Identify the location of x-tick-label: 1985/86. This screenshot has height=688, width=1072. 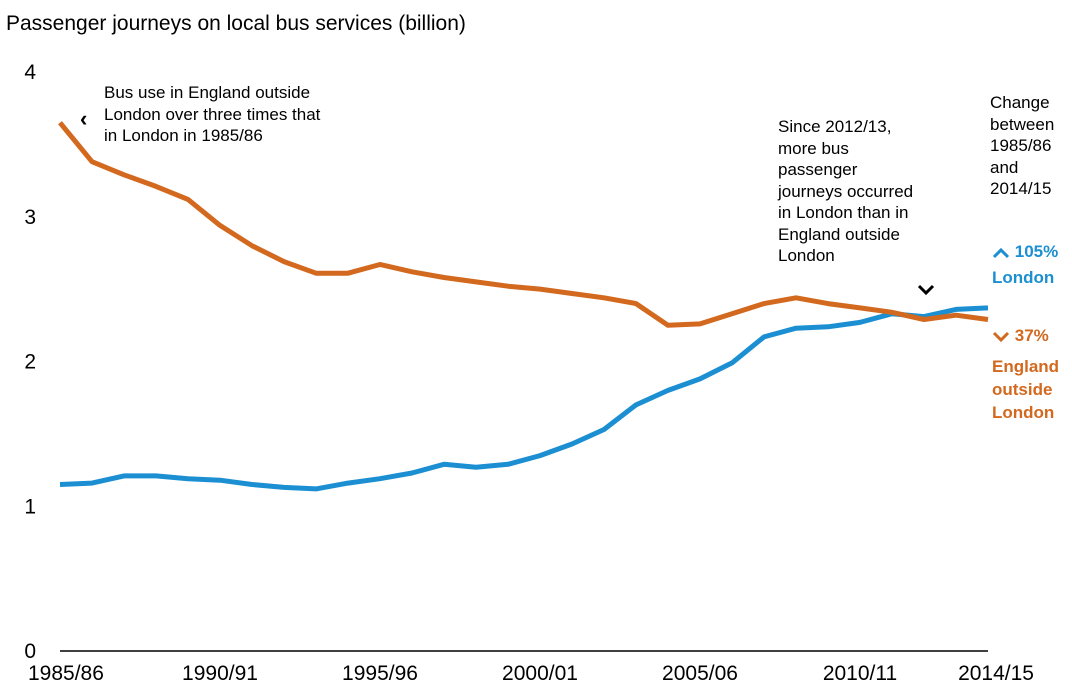
(66, 673).